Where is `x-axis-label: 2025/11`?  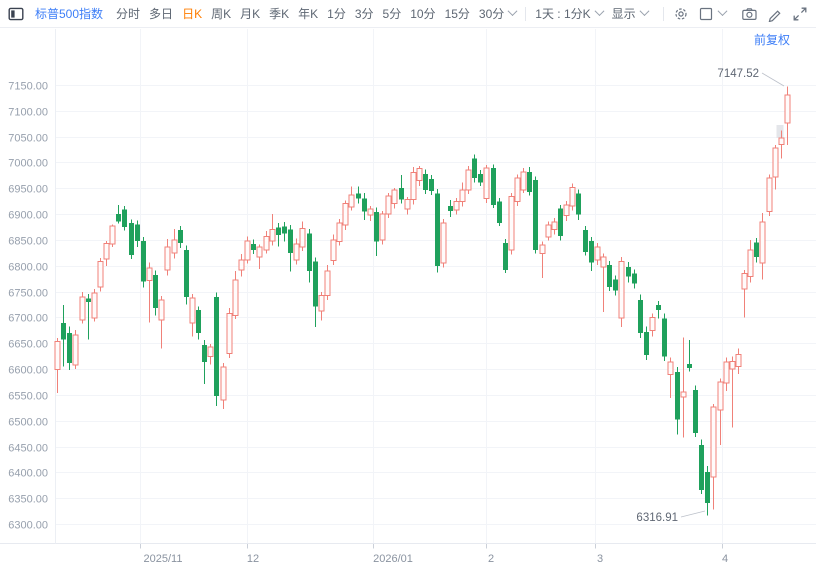
x-axis-label: 2025/11 is located at coordinates (163, 559).